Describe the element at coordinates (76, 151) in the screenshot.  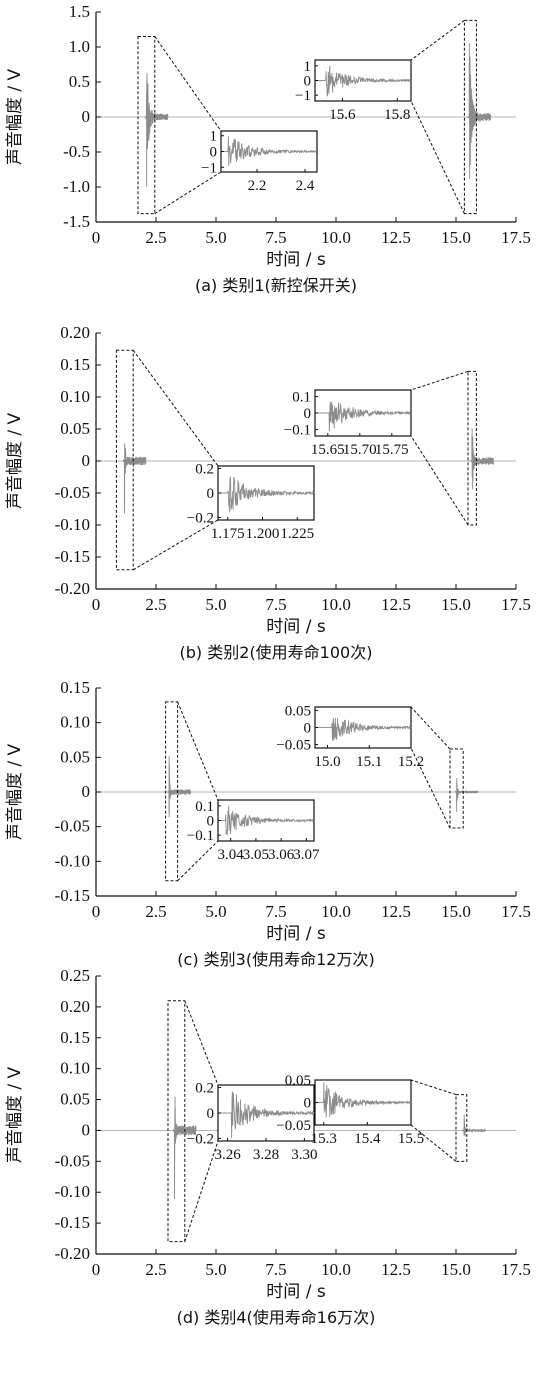
I see `y-tick-label: -0.5` at that location.